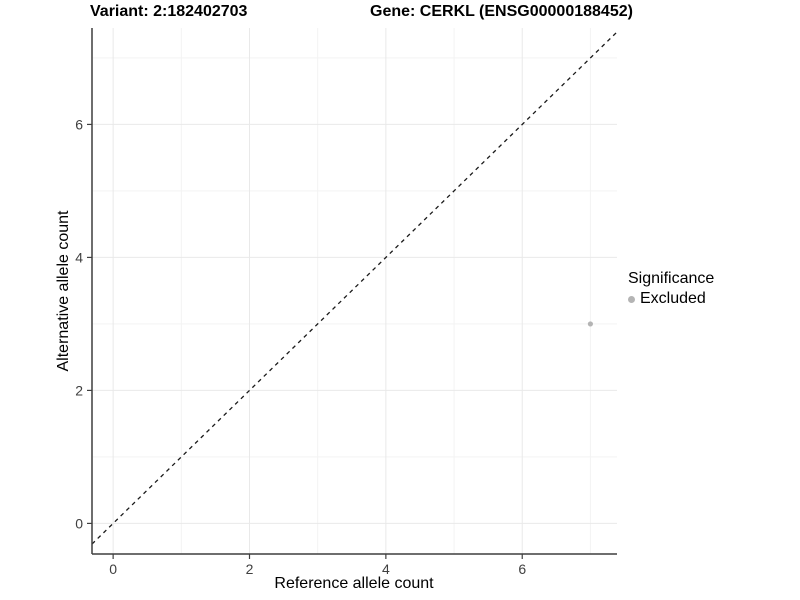 This screenshot has height=600, width=800. I want to click on x-tick-label: 2, so click(250, 569).